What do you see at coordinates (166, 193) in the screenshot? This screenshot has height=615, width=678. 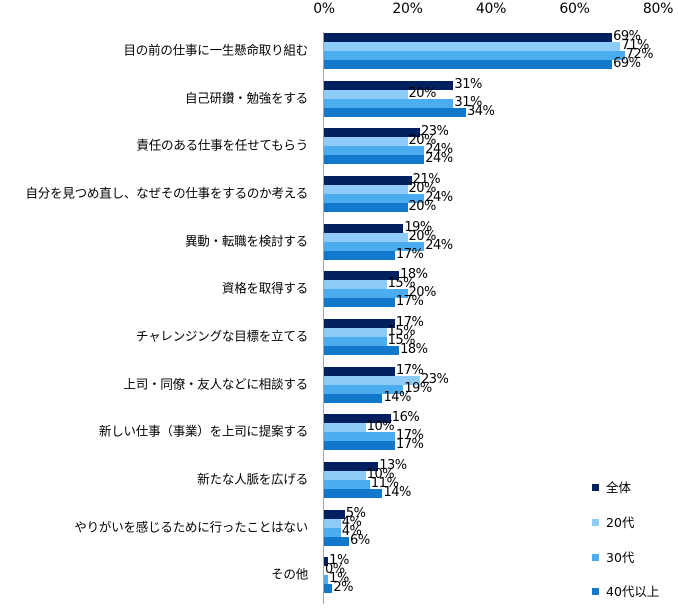 I see `category-label: 自分を見つめ直し、なぜその仕事をするのか考える` at bounding box center [166, 193].